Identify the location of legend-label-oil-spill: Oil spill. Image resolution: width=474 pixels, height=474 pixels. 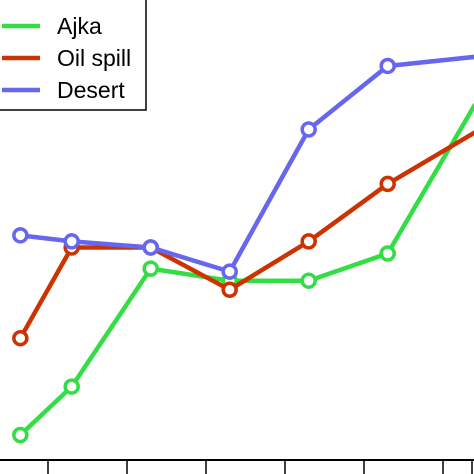
(94, 58).